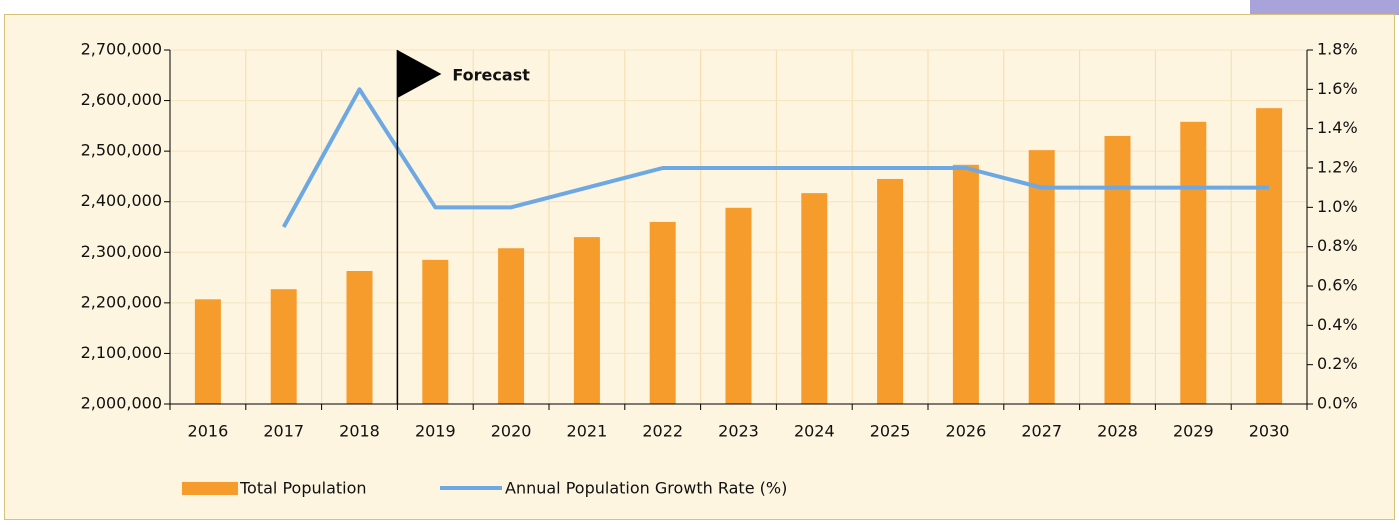  Describe the element at coordinates (646, 488) in the screenshot. I see `legend-label: Annual Population Growth Rate (%)` at that location.